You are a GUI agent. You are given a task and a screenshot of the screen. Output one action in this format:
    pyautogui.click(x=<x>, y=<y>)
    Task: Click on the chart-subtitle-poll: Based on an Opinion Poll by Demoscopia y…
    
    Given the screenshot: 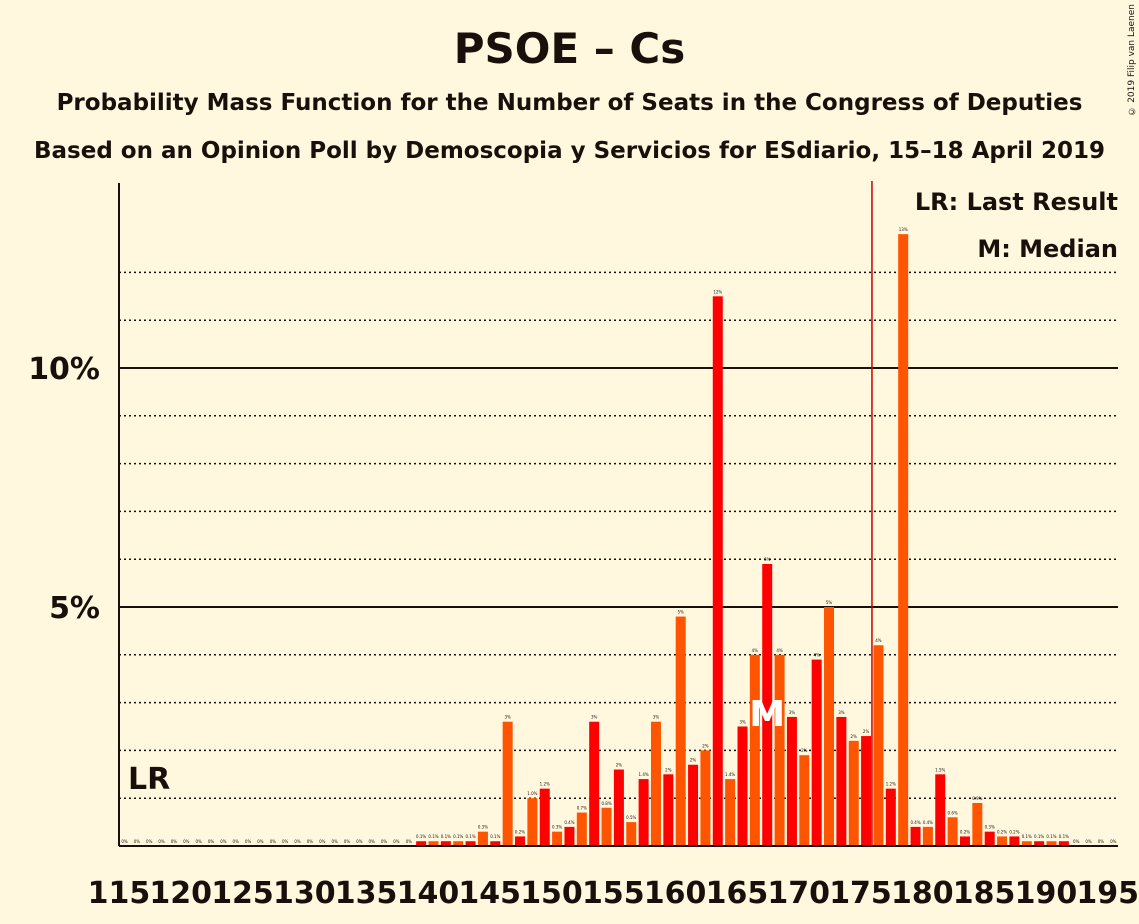 What is the action you would take?
    pyautogui.click(x=569, y=151)
    